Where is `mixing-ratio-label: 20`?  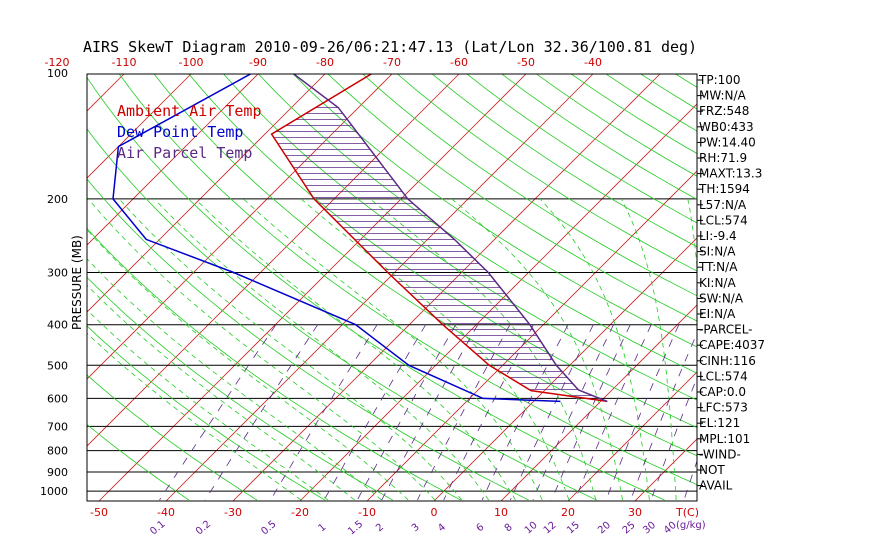 mixing-ratio-label: 20 is located at coordinates (604, 528).